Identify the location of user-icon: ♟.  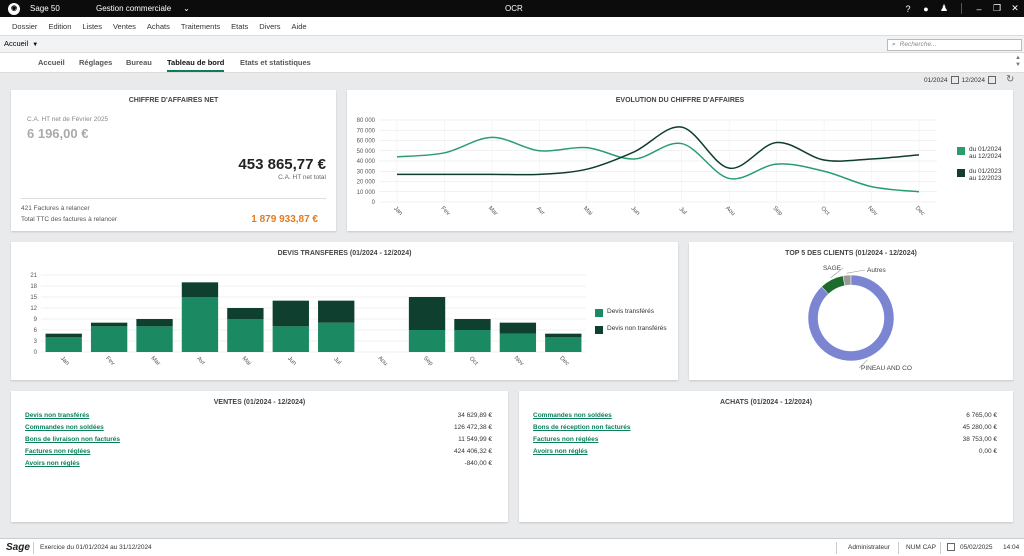
(944, 8).